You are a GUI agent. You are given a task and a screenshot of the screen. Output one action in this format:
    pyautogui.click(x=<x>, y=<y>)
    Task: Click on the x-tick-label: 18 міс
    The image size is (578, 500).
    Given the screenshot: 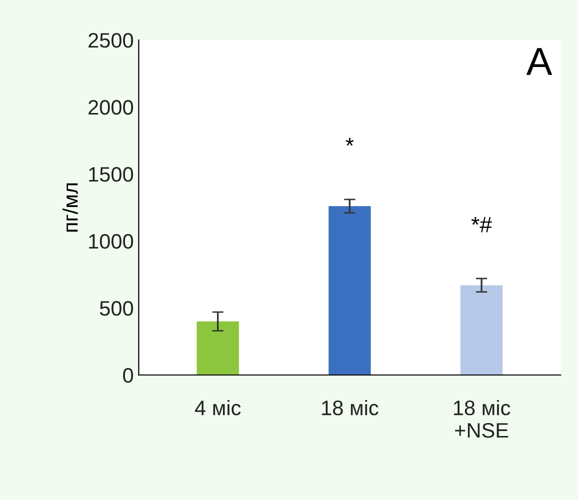 What is the action you would take?
    pyautogui.click(x=350, y=408)
    